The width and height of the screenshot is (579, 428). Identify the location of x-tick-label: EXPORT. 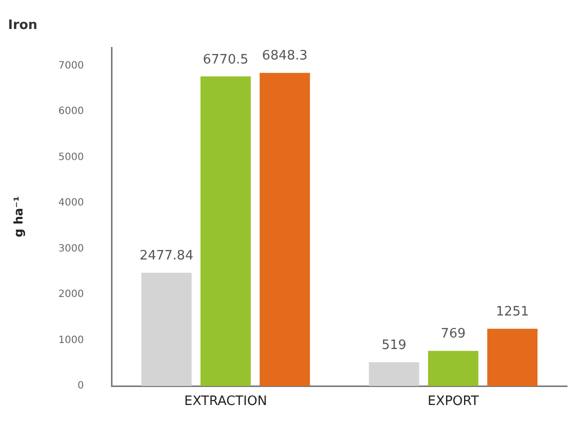
(453, 402).